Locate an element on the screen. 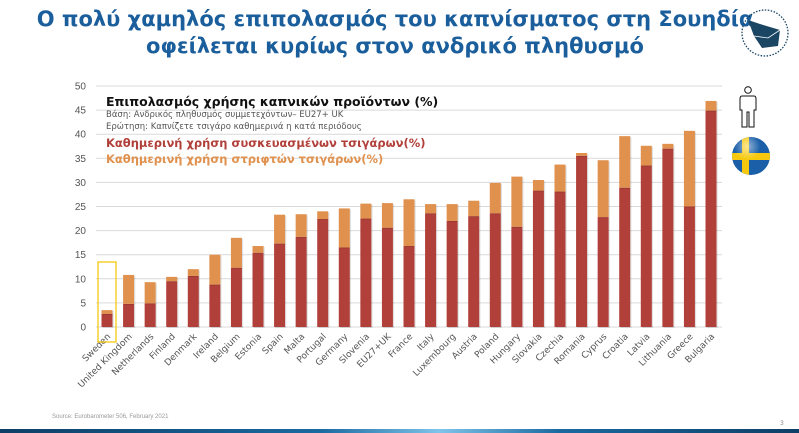 Image resolution: width=799 pixels, height=433 pixels. y-tick-label: 0 is located at coordinates (83, 328).